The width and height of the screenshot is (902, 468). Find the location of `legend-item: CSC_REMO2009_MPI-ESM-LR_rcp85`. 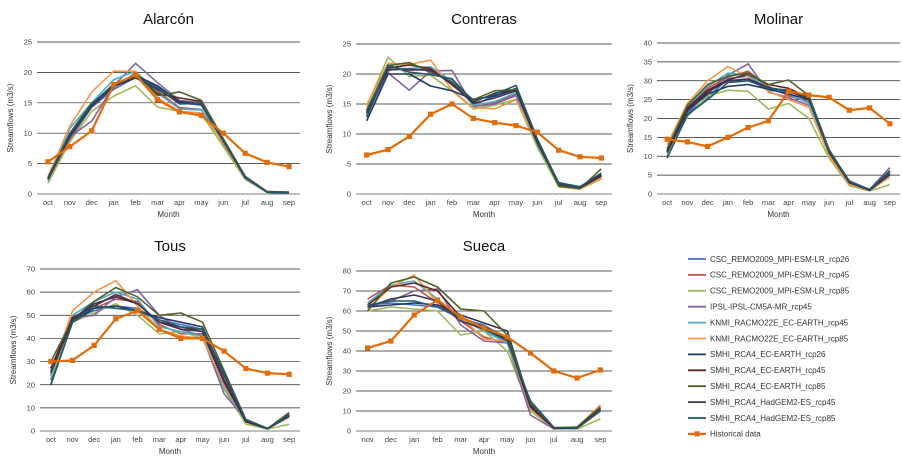

legend-item: CSC_REMO2009_MPI-ESM-LR_rcp85 is located at coordinates (769, 291).